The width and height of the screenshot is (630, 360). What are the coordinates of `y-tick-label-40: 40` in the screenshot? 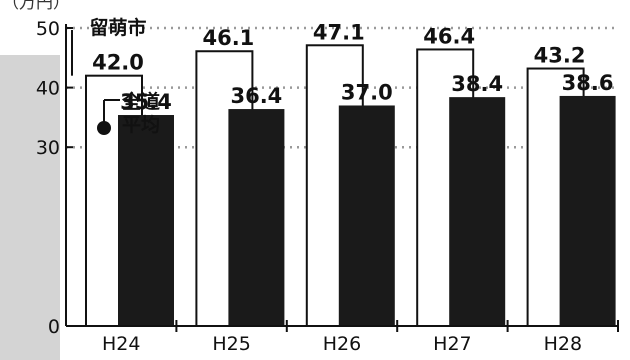 It's located at (48, 89).